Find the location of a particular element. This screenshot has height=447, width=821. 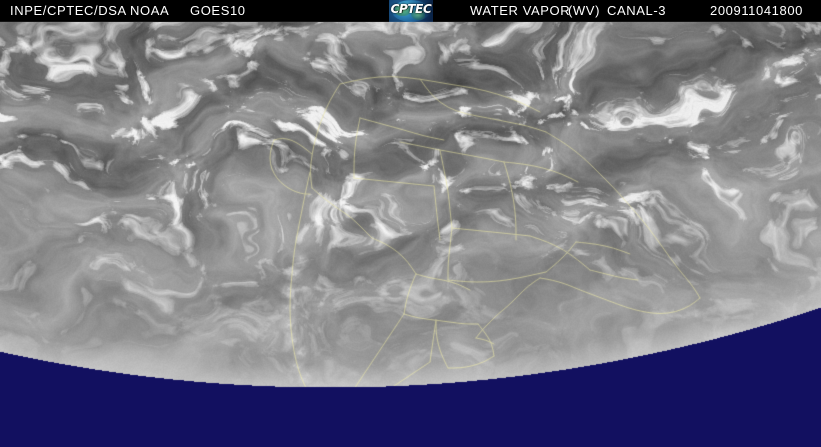

globe-landmass-icon is located at coordinates (403, 10).